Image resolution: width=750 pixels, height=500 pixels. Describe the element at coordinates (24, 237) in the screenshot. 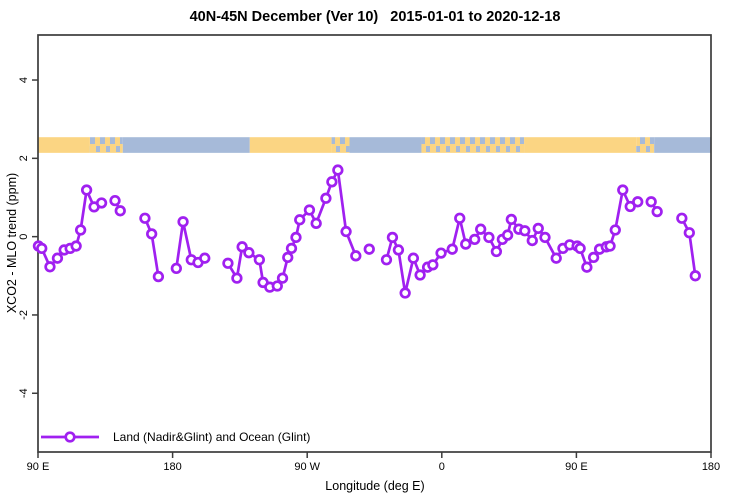

I see `y-tick-label: 0` at that location.